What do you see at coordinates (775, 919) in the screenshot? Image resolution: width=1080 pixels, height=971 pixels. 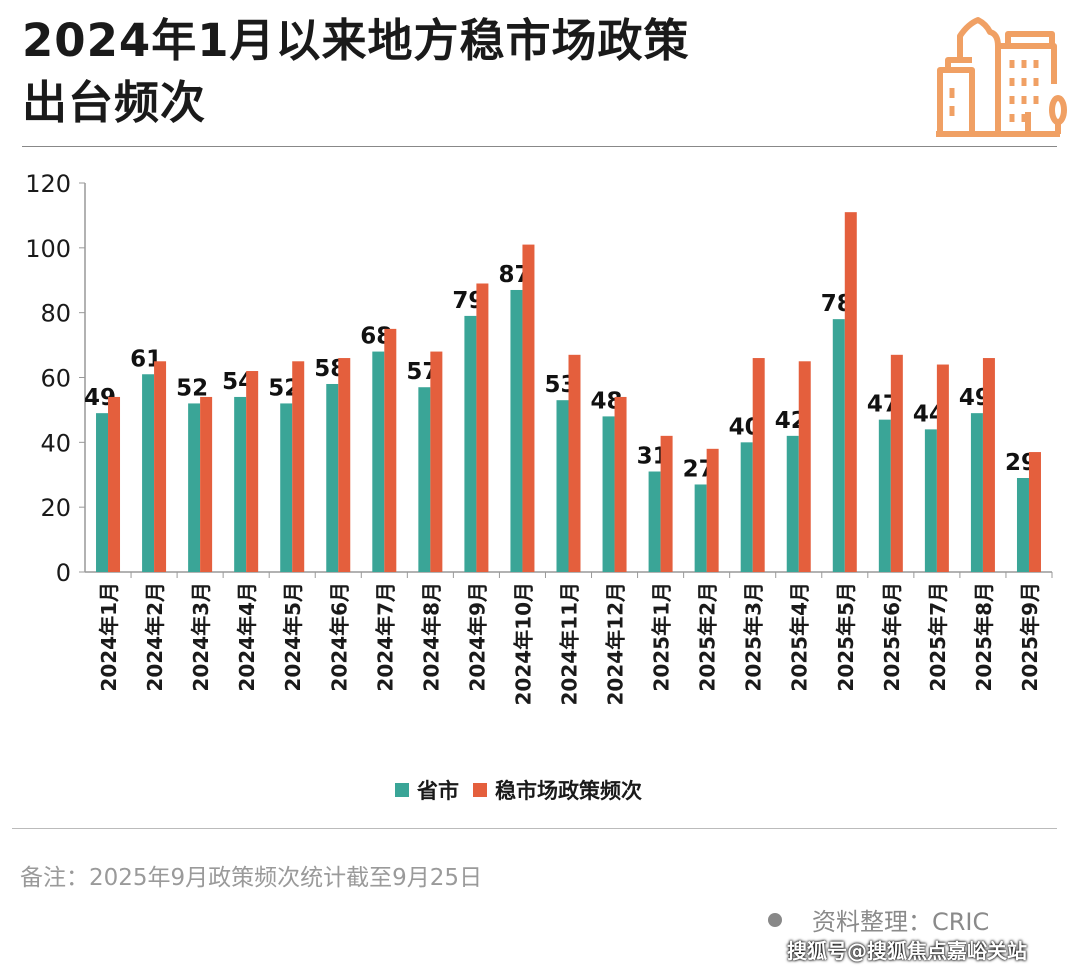 I see `bullet-icon` at bounding box center [775, 919].